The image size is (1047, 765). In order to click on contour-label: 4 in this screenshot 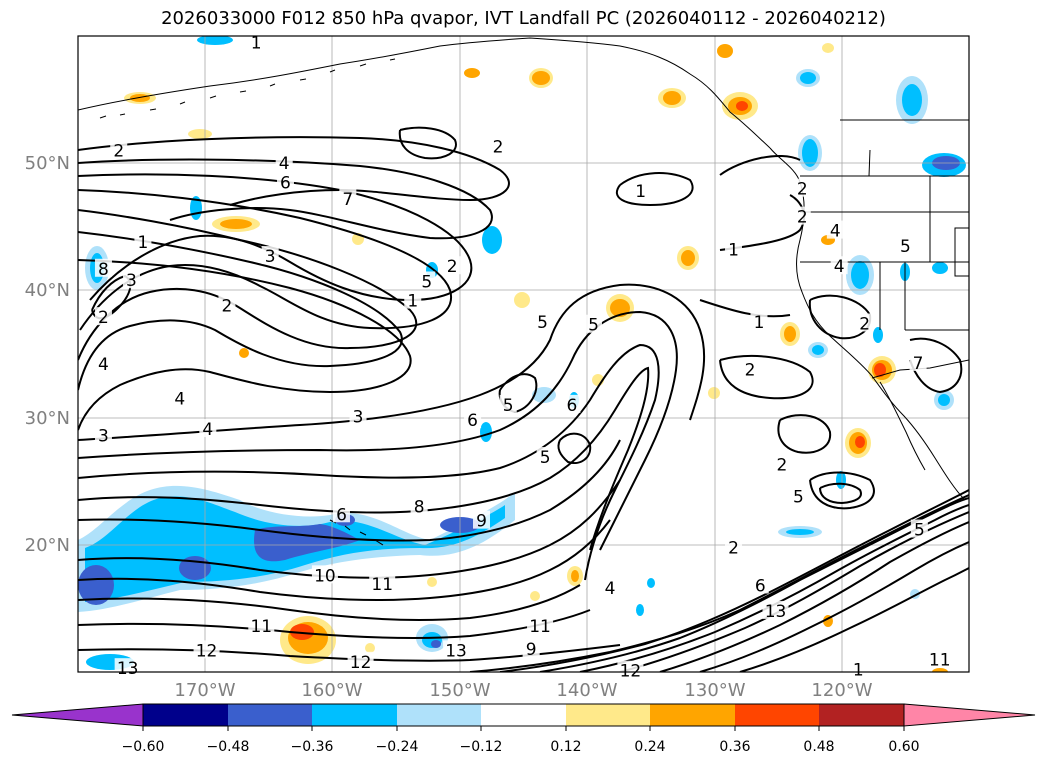, I will do `click(835, 232)`.